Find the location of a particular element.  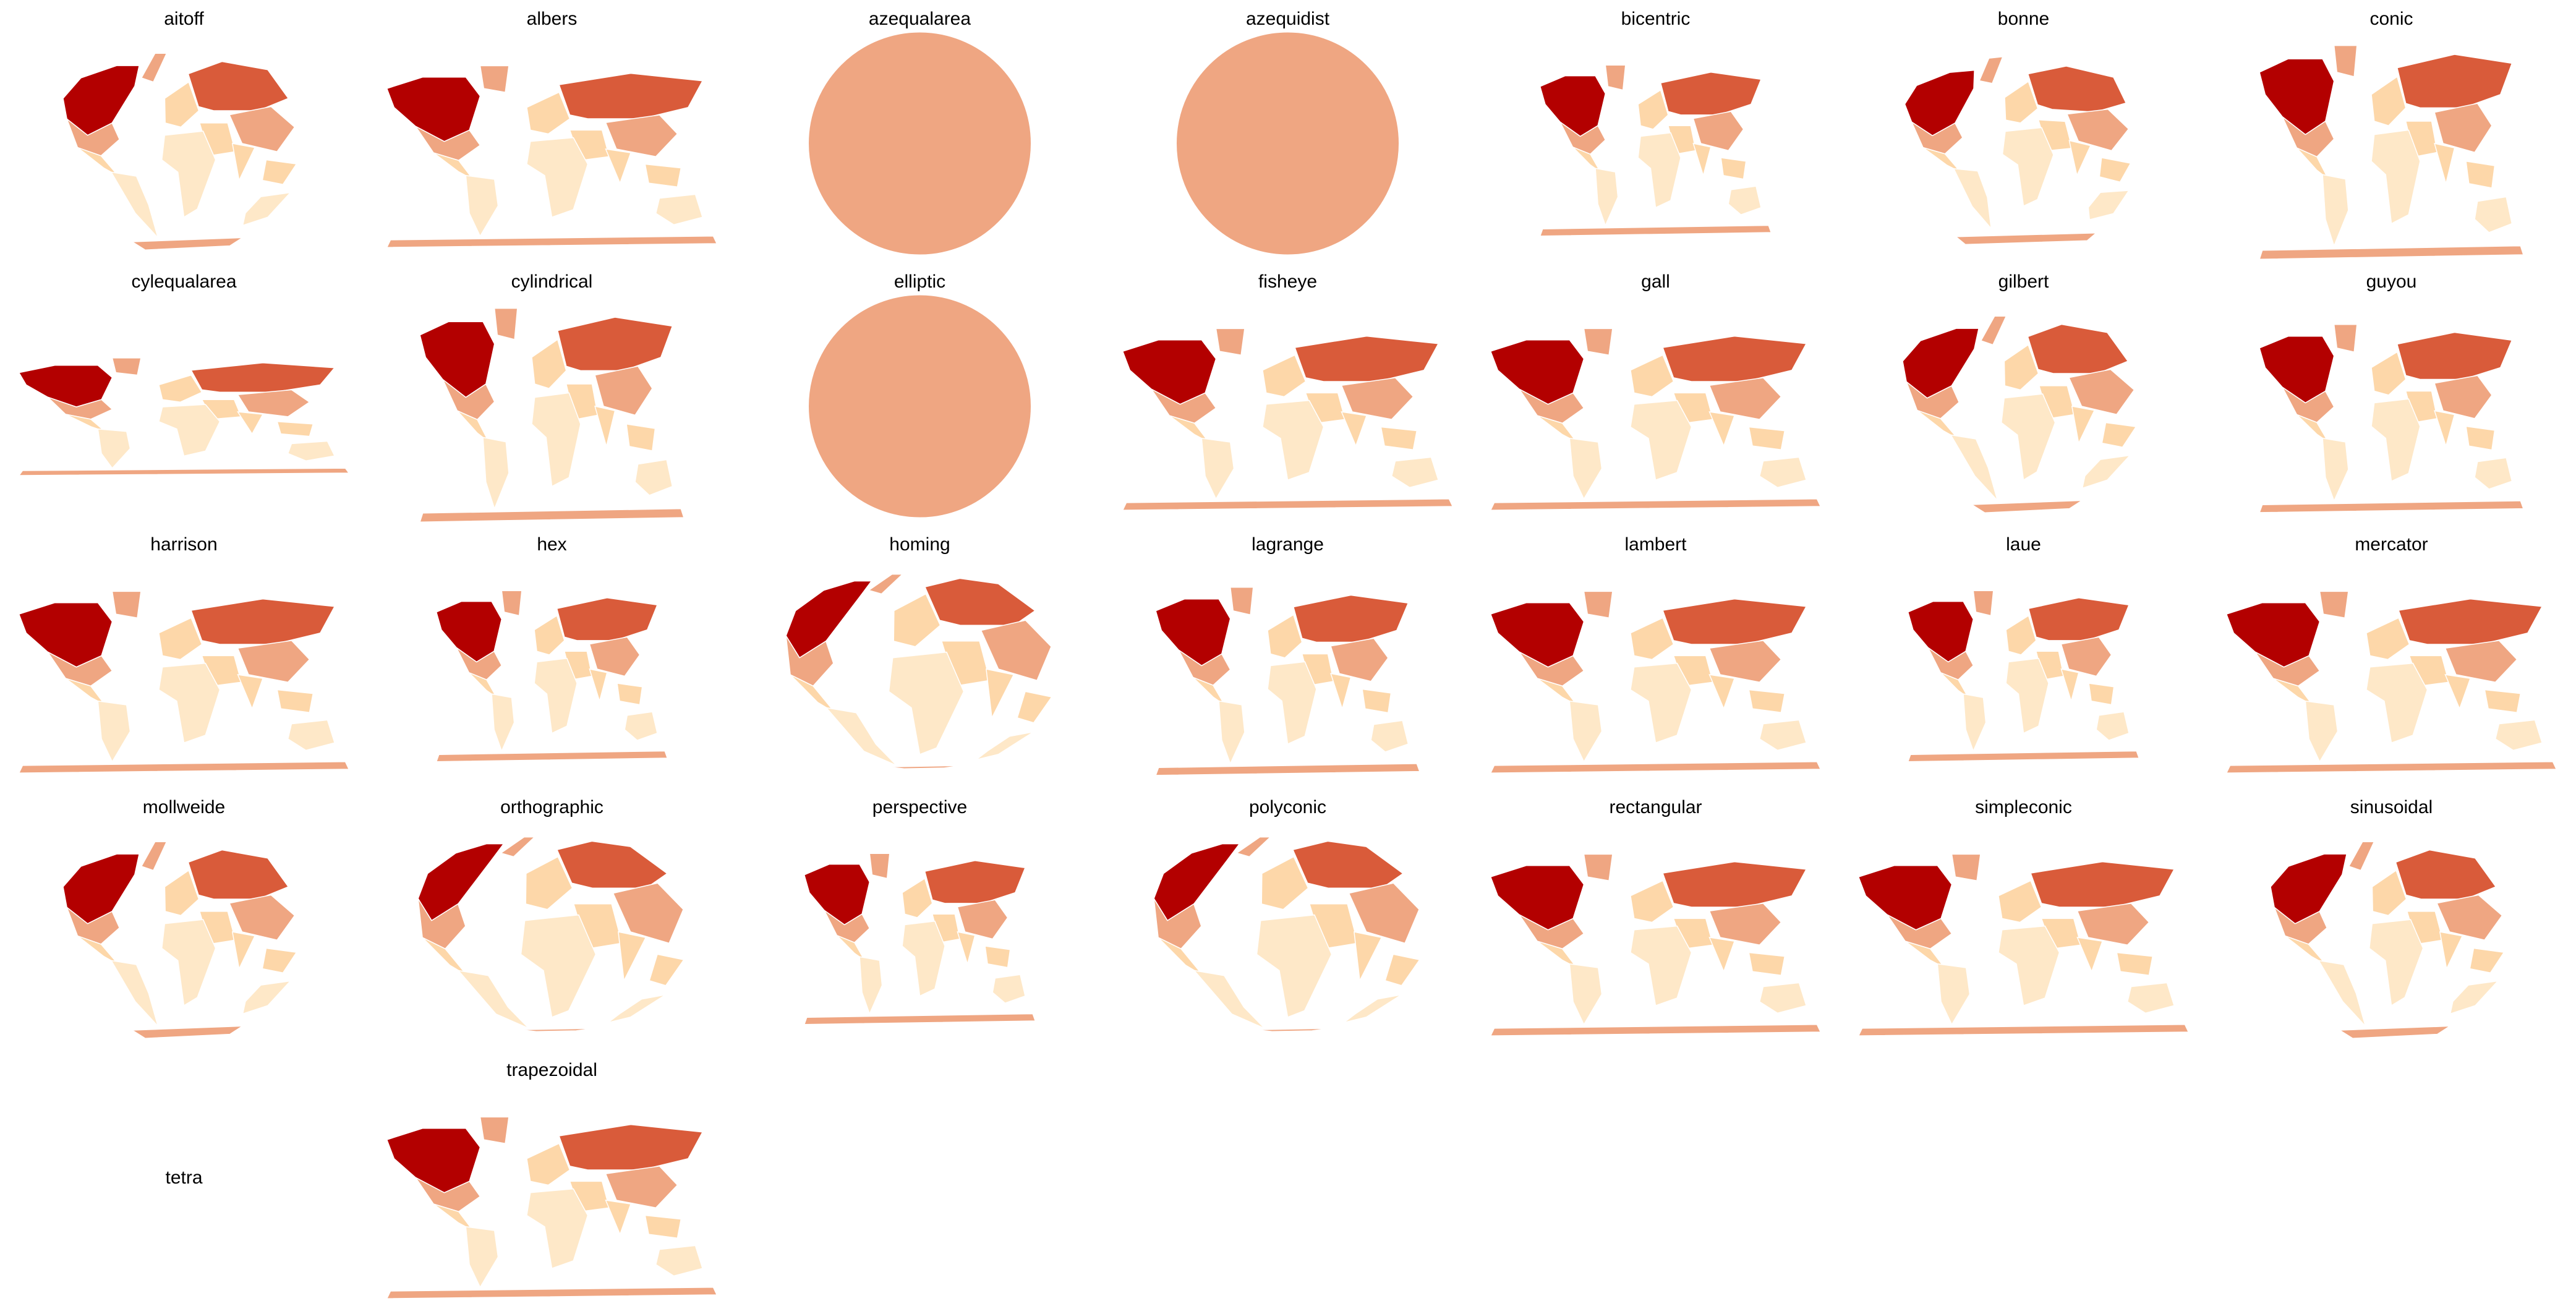

map-panel-orthographic: orthographic is located at coordinates (552, 919).